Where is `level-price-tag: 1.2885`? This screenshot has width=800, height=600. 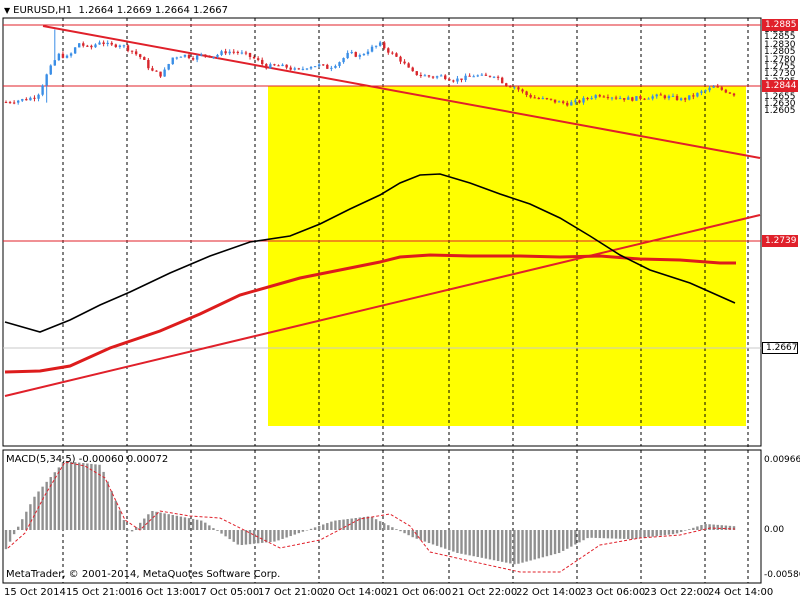
level-price-tag: 1.2885 is located at coordinates (780, 25).